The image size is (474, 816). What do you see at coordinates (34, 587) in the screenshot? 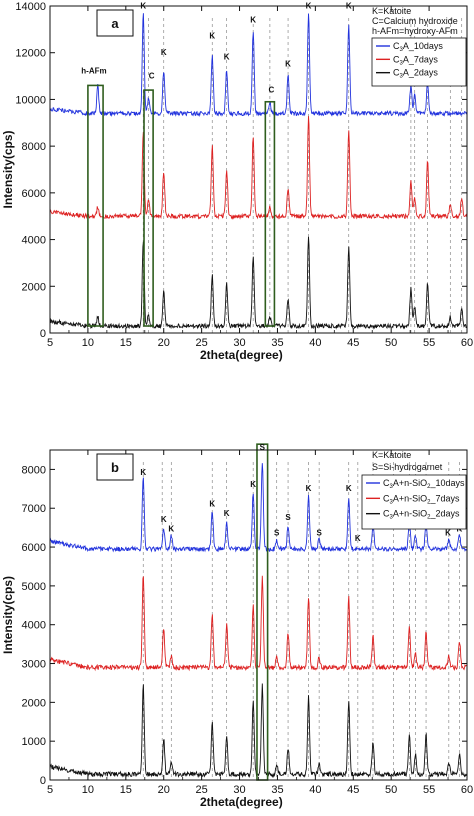
I see `y-tick-label: 5000` at bounding box center [34, 587].